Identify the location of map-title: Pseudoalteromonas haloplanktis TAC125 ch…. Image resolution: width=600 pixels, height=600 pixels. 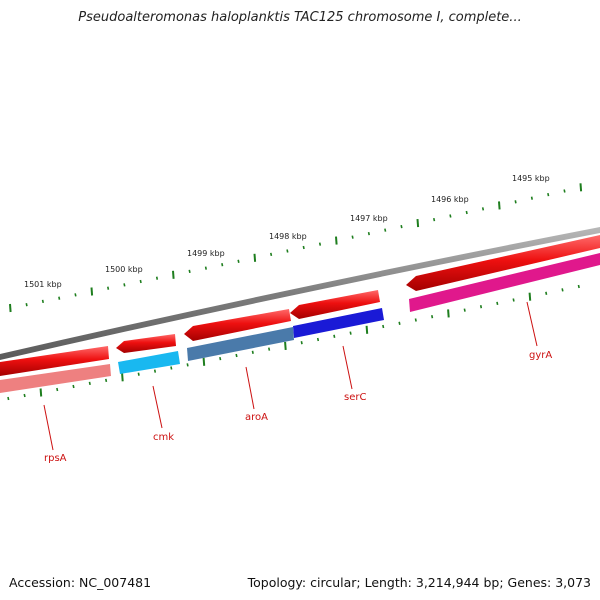
(300, 17).